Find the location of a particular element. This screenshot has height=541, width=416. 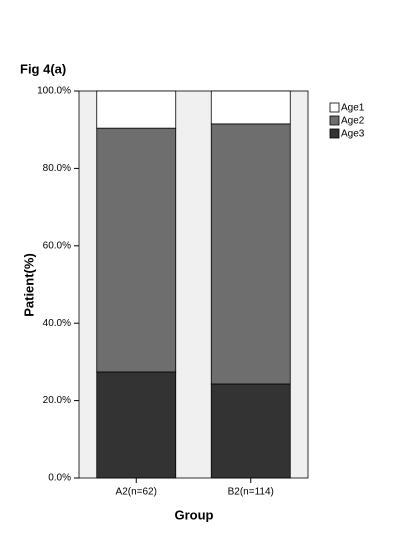

y-tick-label: 100.0% is located at coordinates (54, 91).